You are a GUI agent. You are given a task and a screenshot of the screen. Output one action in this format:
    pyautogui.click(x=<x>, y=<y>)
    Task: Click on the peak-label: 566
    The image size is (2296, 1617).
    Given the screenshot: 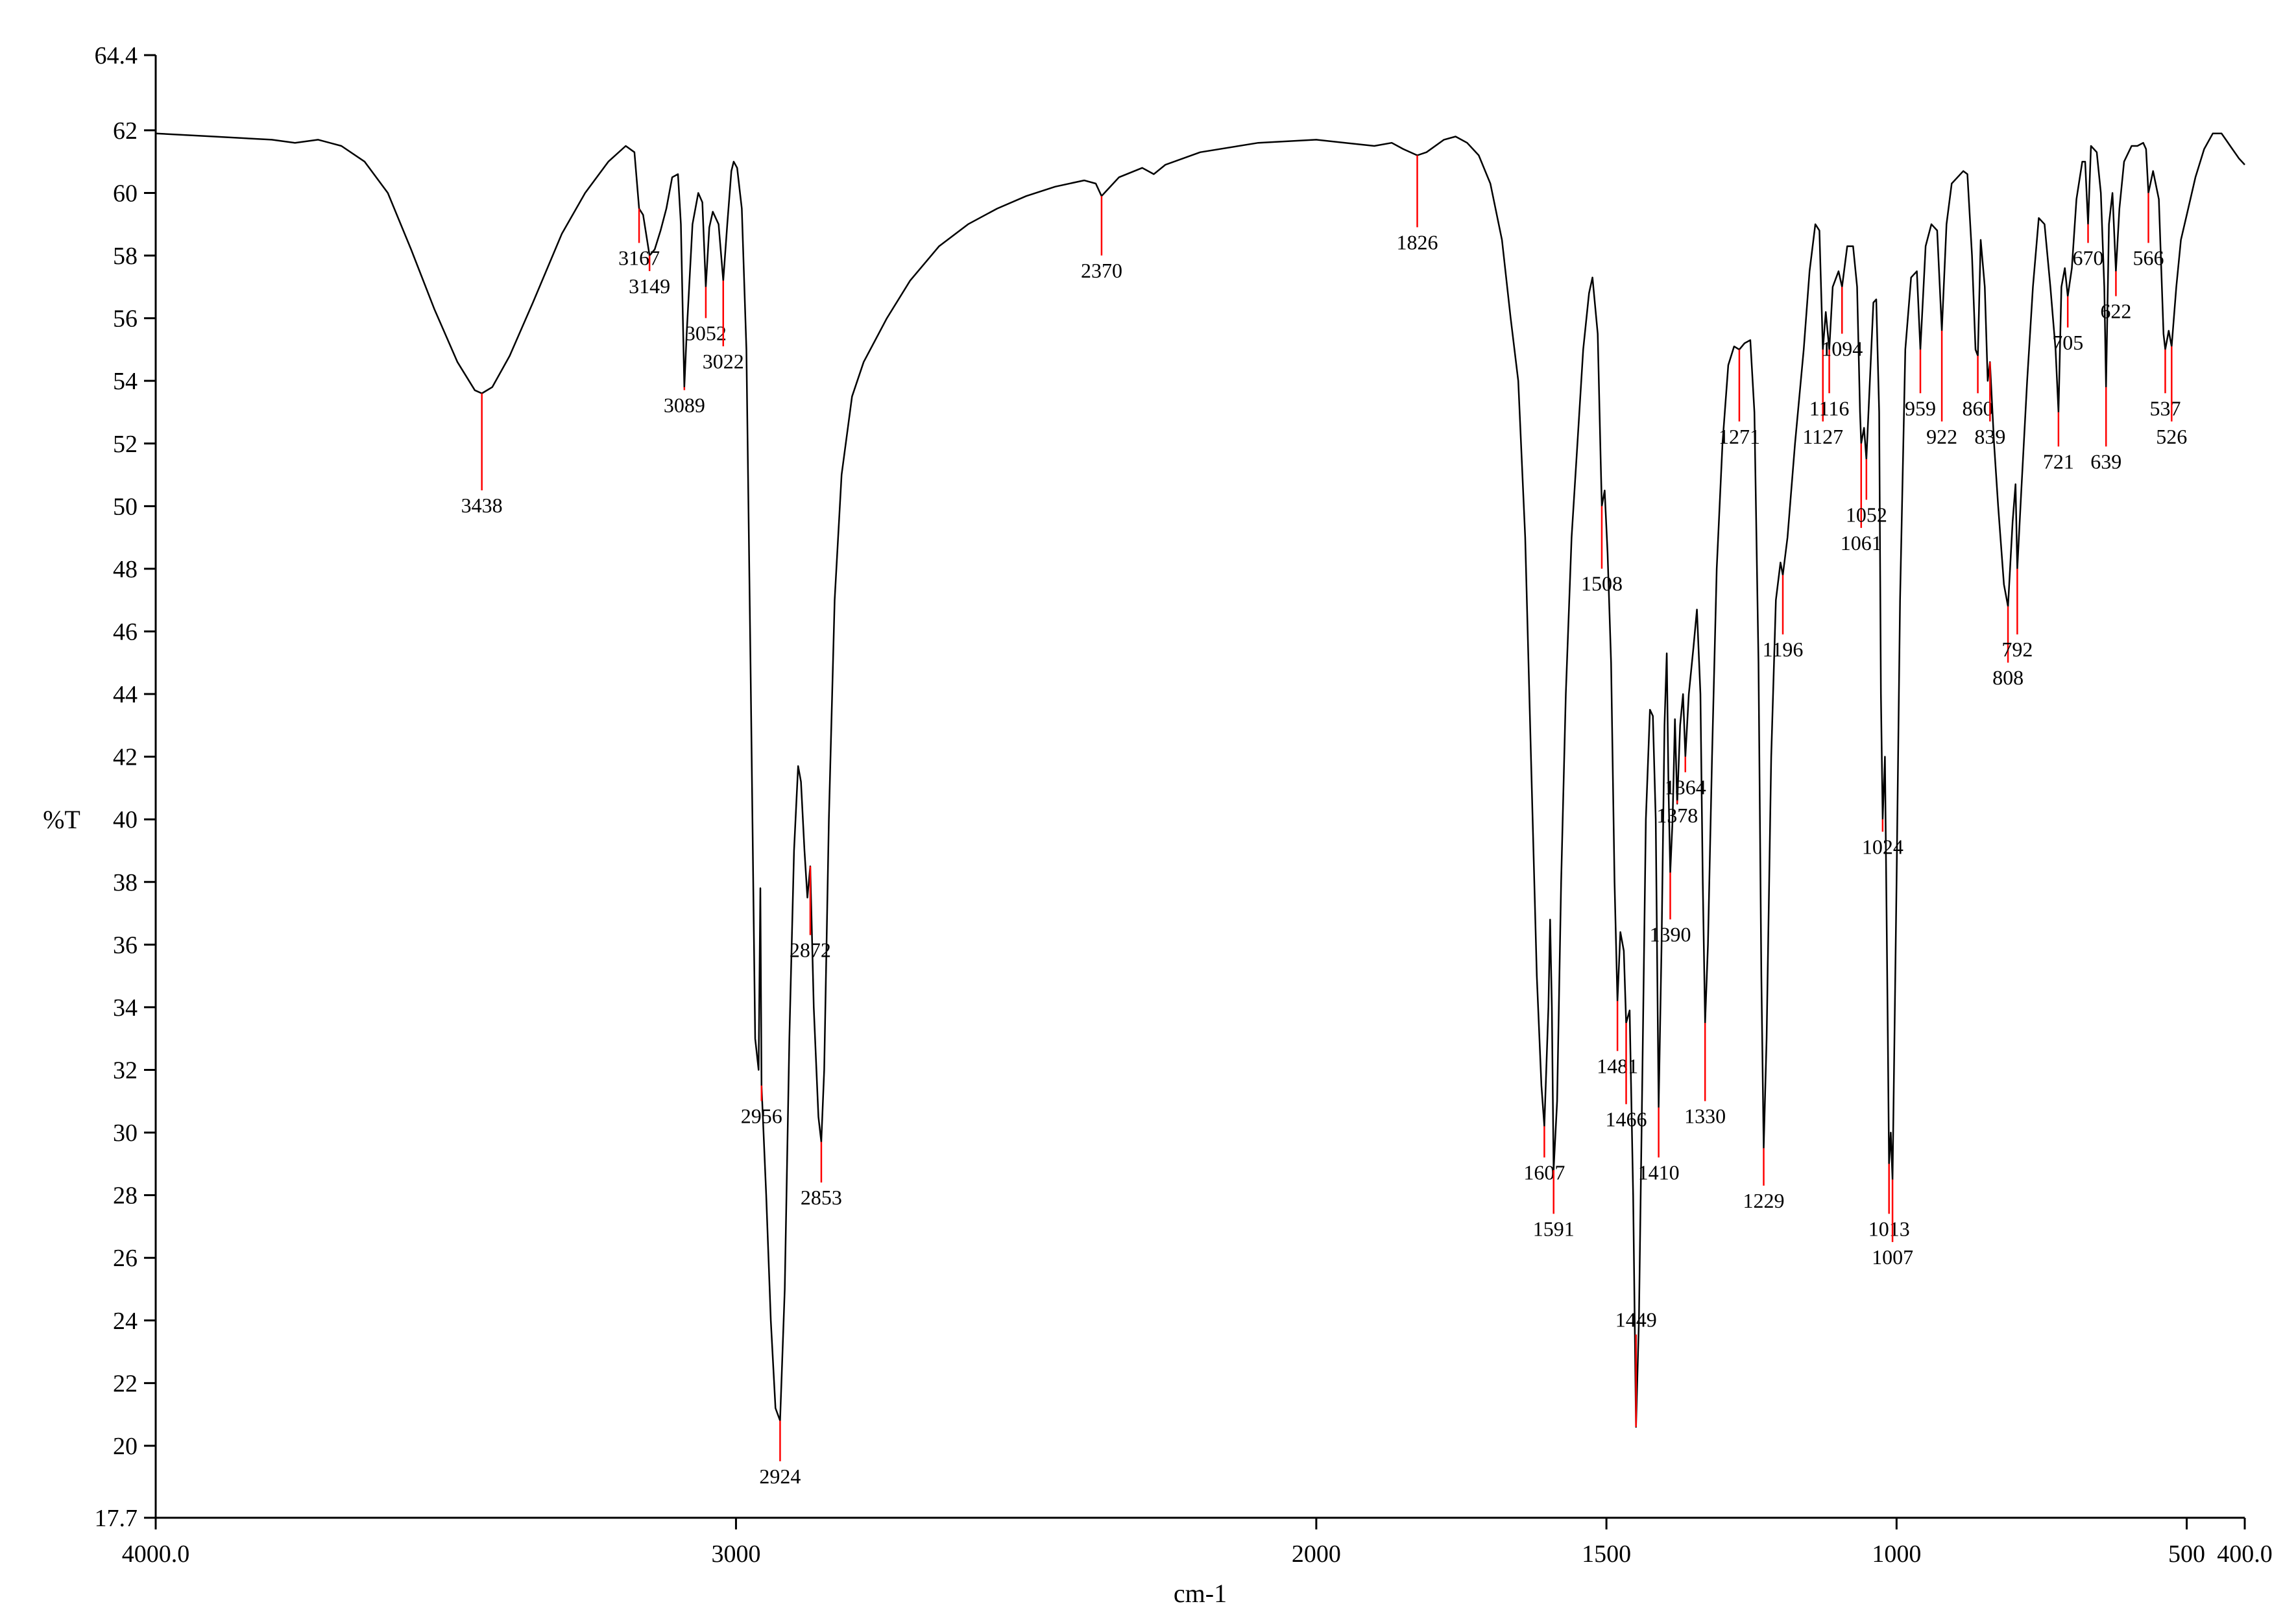 What is the action you would take?
    pyautogui.click(x=2148, y=258)
    